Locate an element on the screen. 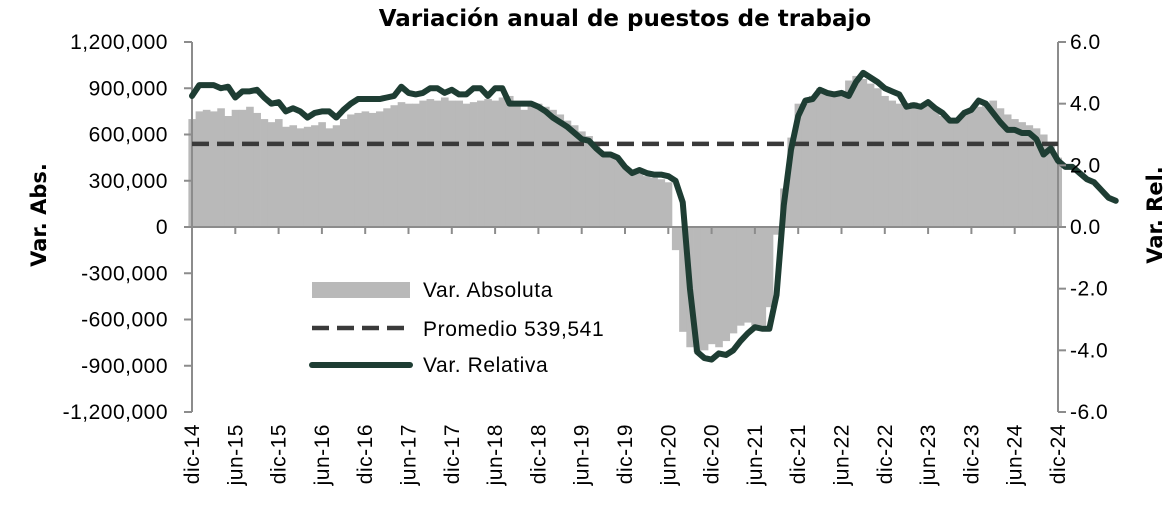 This screenshot has height=521, width=1173. y-right-tick-label: -6.0 is located at coordinates (1089, 412).